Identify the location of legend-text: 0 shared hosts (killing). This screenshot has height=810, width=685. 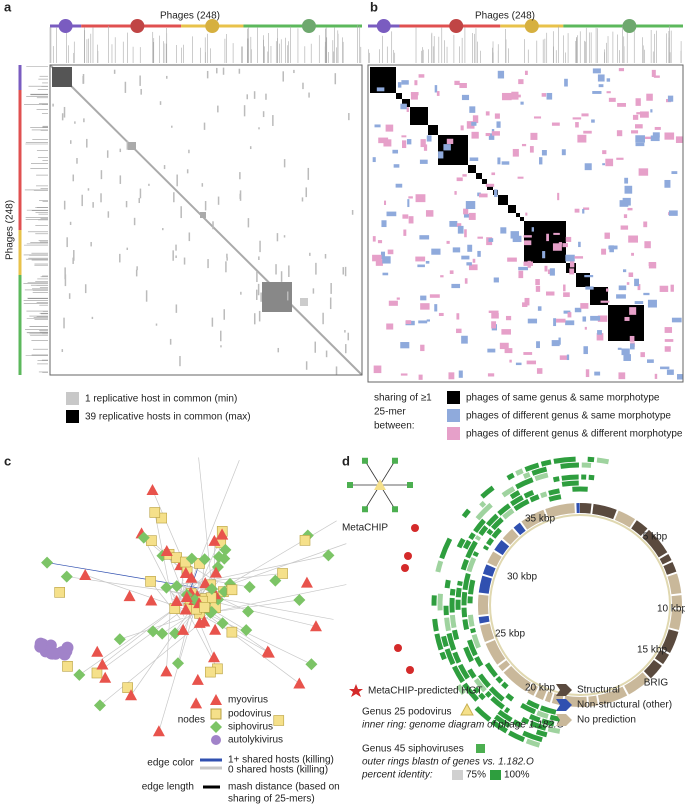
(278, 770).